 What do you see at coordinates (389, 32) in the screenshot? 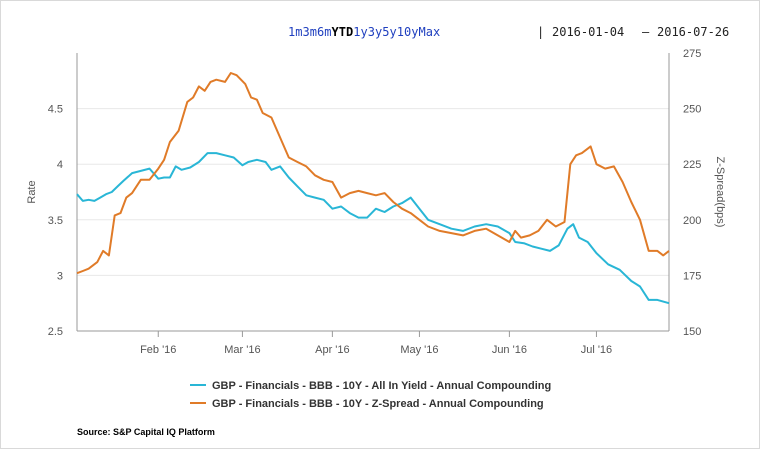
I see `range-button-5y: 5y` at bounding box center [389, 32].